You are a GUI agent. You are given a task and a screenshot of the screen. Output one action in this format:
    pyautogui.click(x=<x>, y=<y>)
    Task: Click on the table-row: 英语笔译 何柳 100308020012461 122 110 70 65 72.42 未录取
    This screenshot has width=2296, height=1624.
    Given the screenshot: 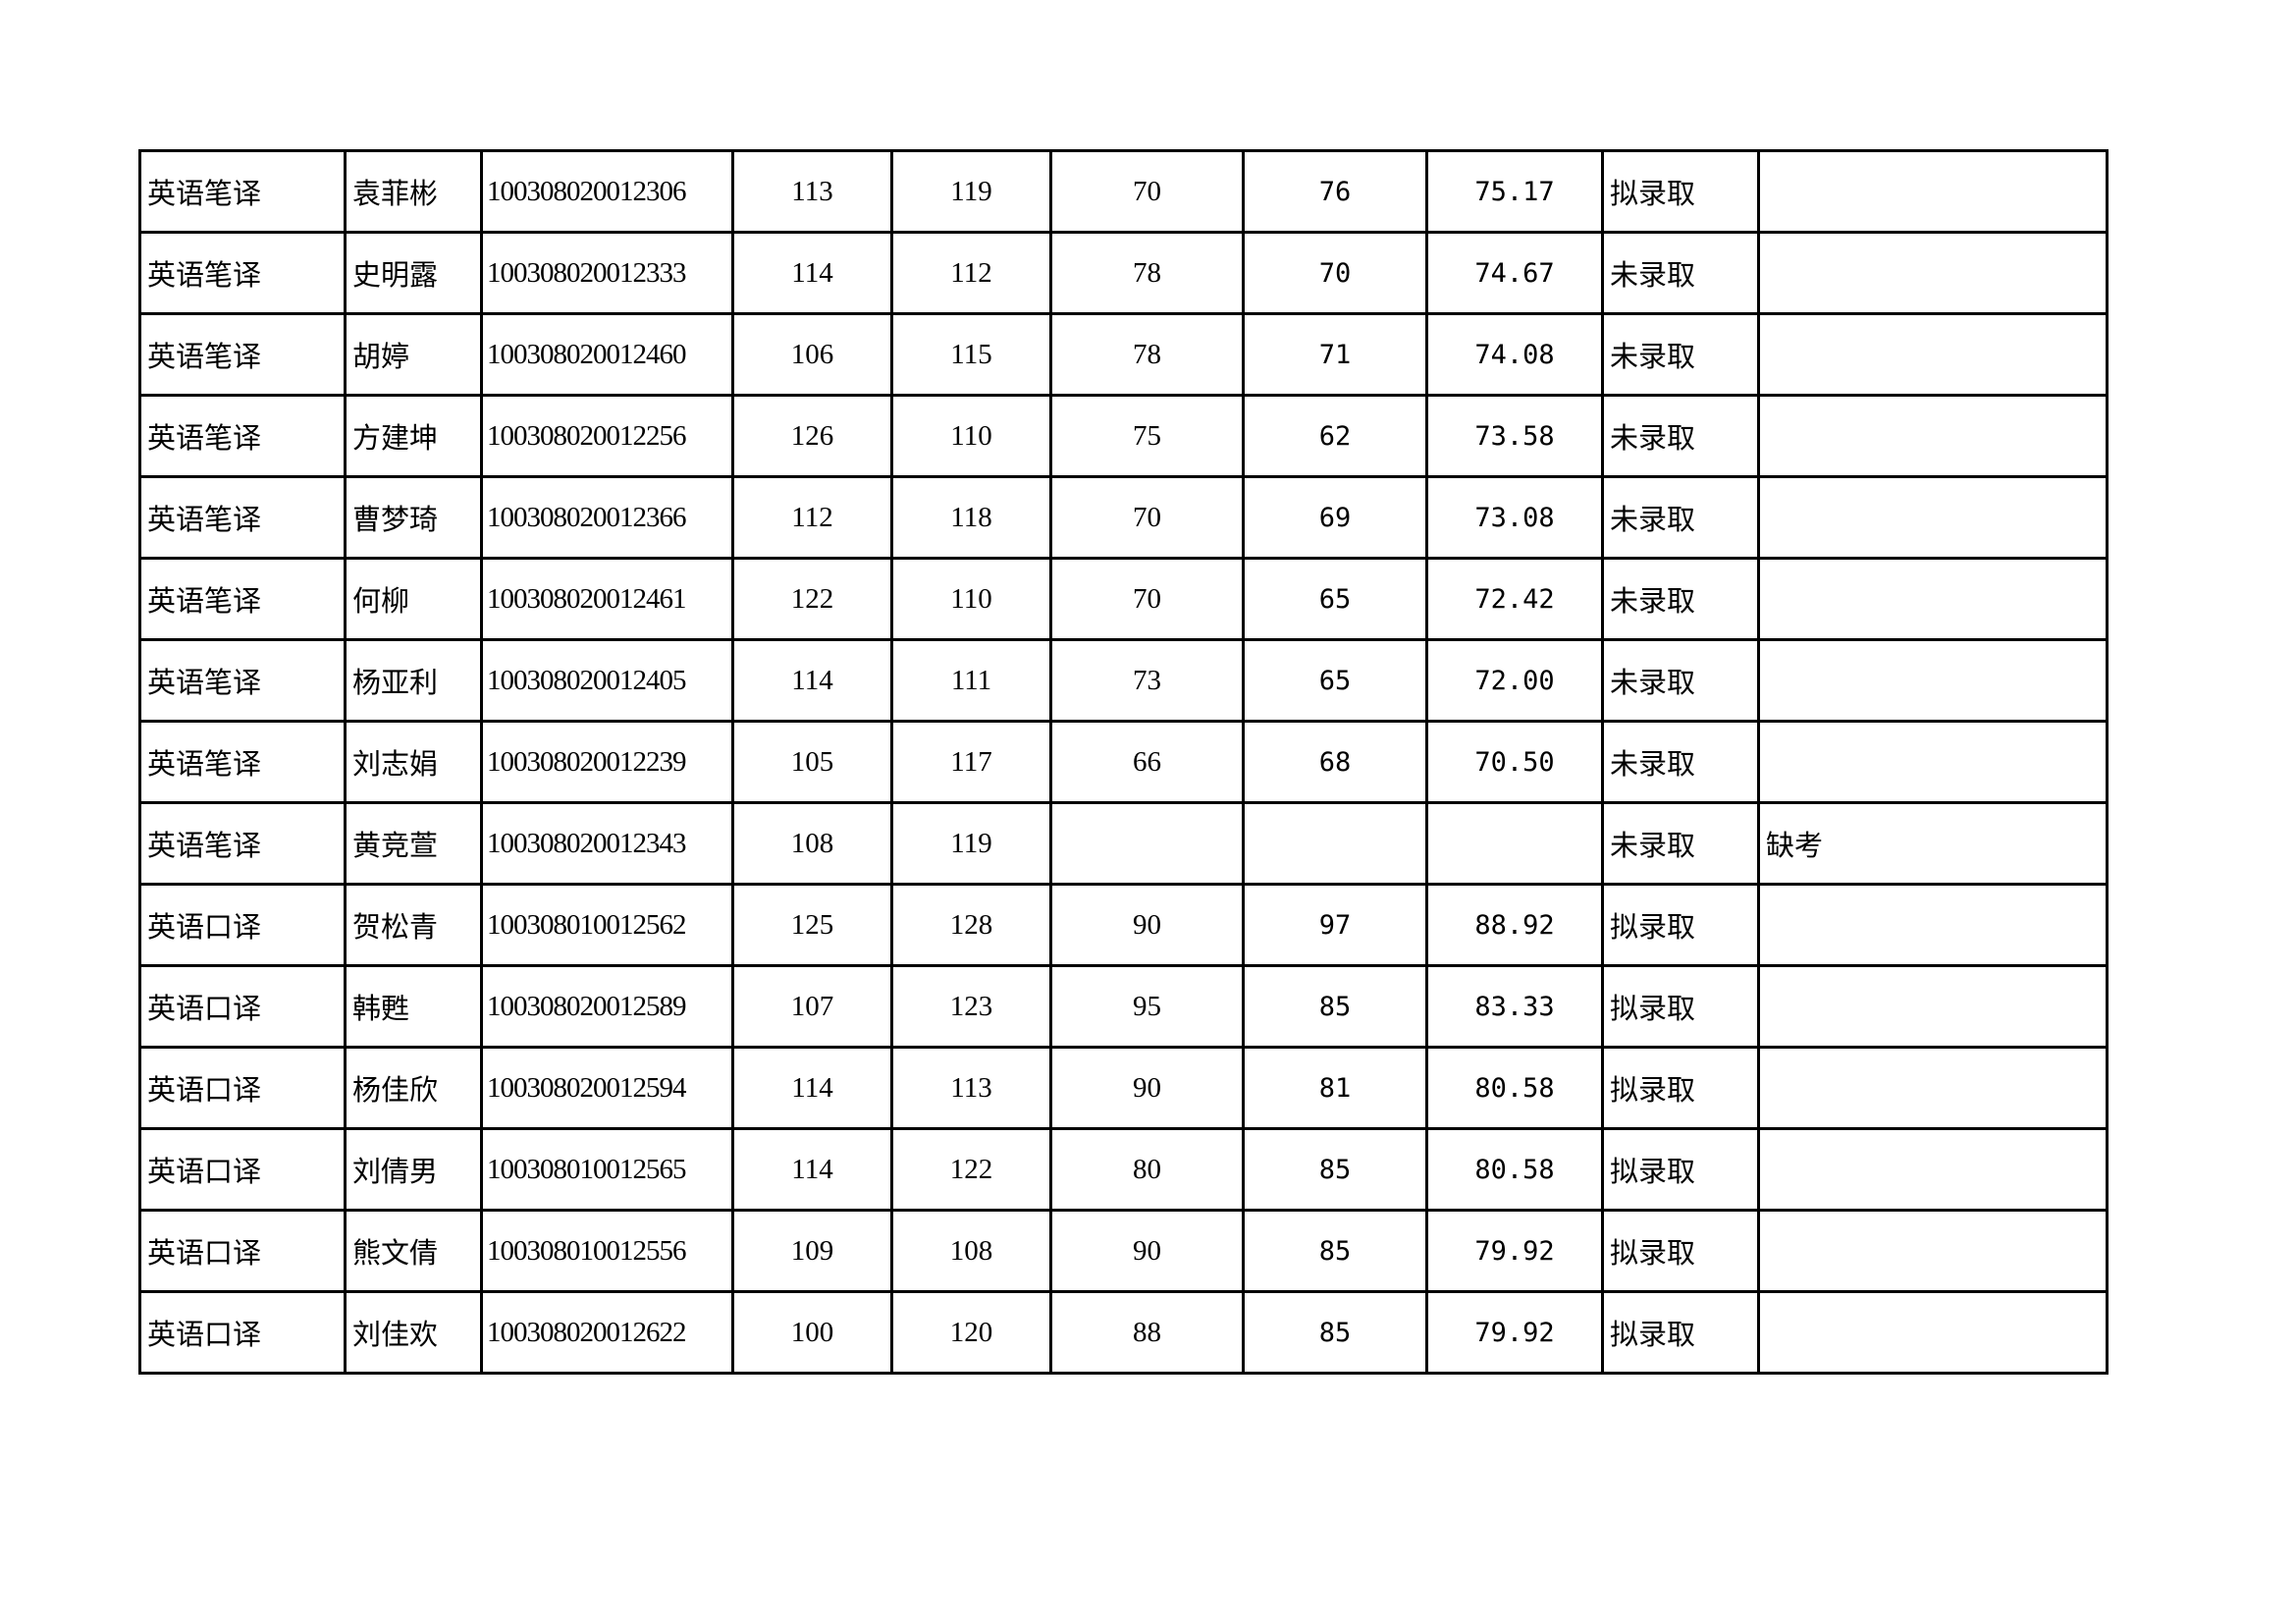 What is the action you would take?
    pyautogui.click(x=1123, y=599)
    